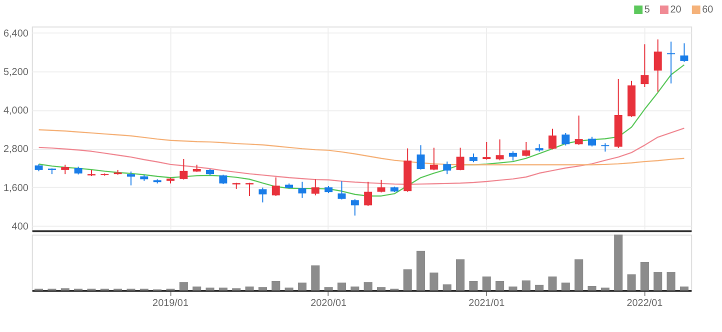  Describe the element at coordinates (16, 72) in the screenshot. I see `y-tick-label: 5,200` at that location.